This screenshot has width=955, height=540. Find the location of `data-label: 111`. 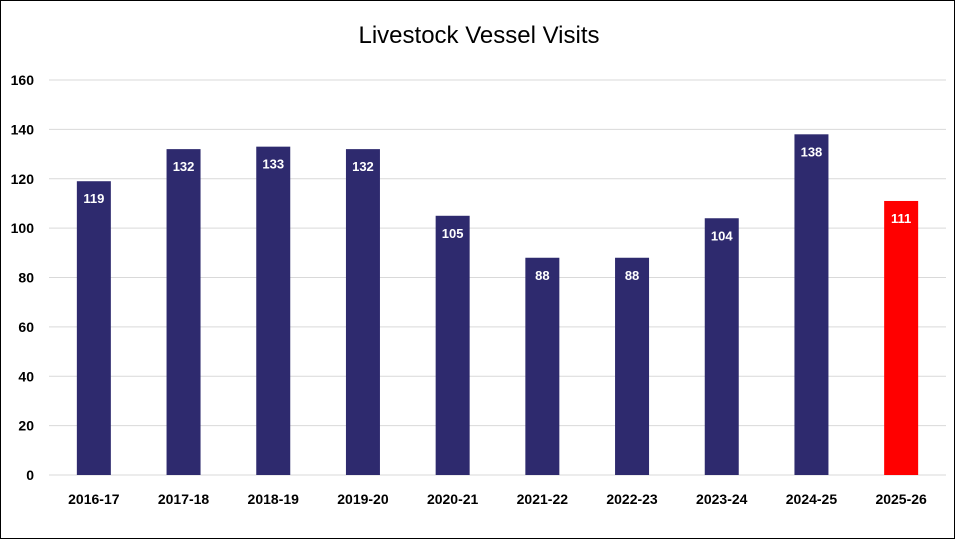

data-label: 111 is located at coordinates (901, 218).